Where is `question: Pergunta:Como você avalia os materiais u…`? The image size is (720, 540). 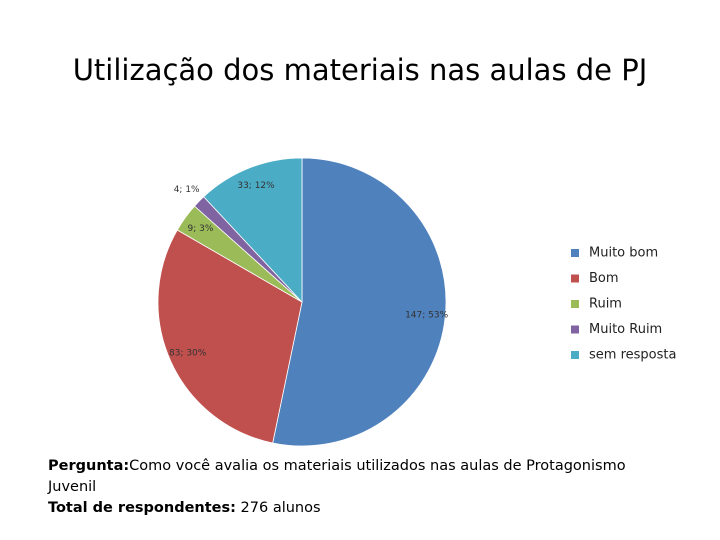 question: Pergunta:Como você avalia os materiais u… is located at coordinates (348, 477).